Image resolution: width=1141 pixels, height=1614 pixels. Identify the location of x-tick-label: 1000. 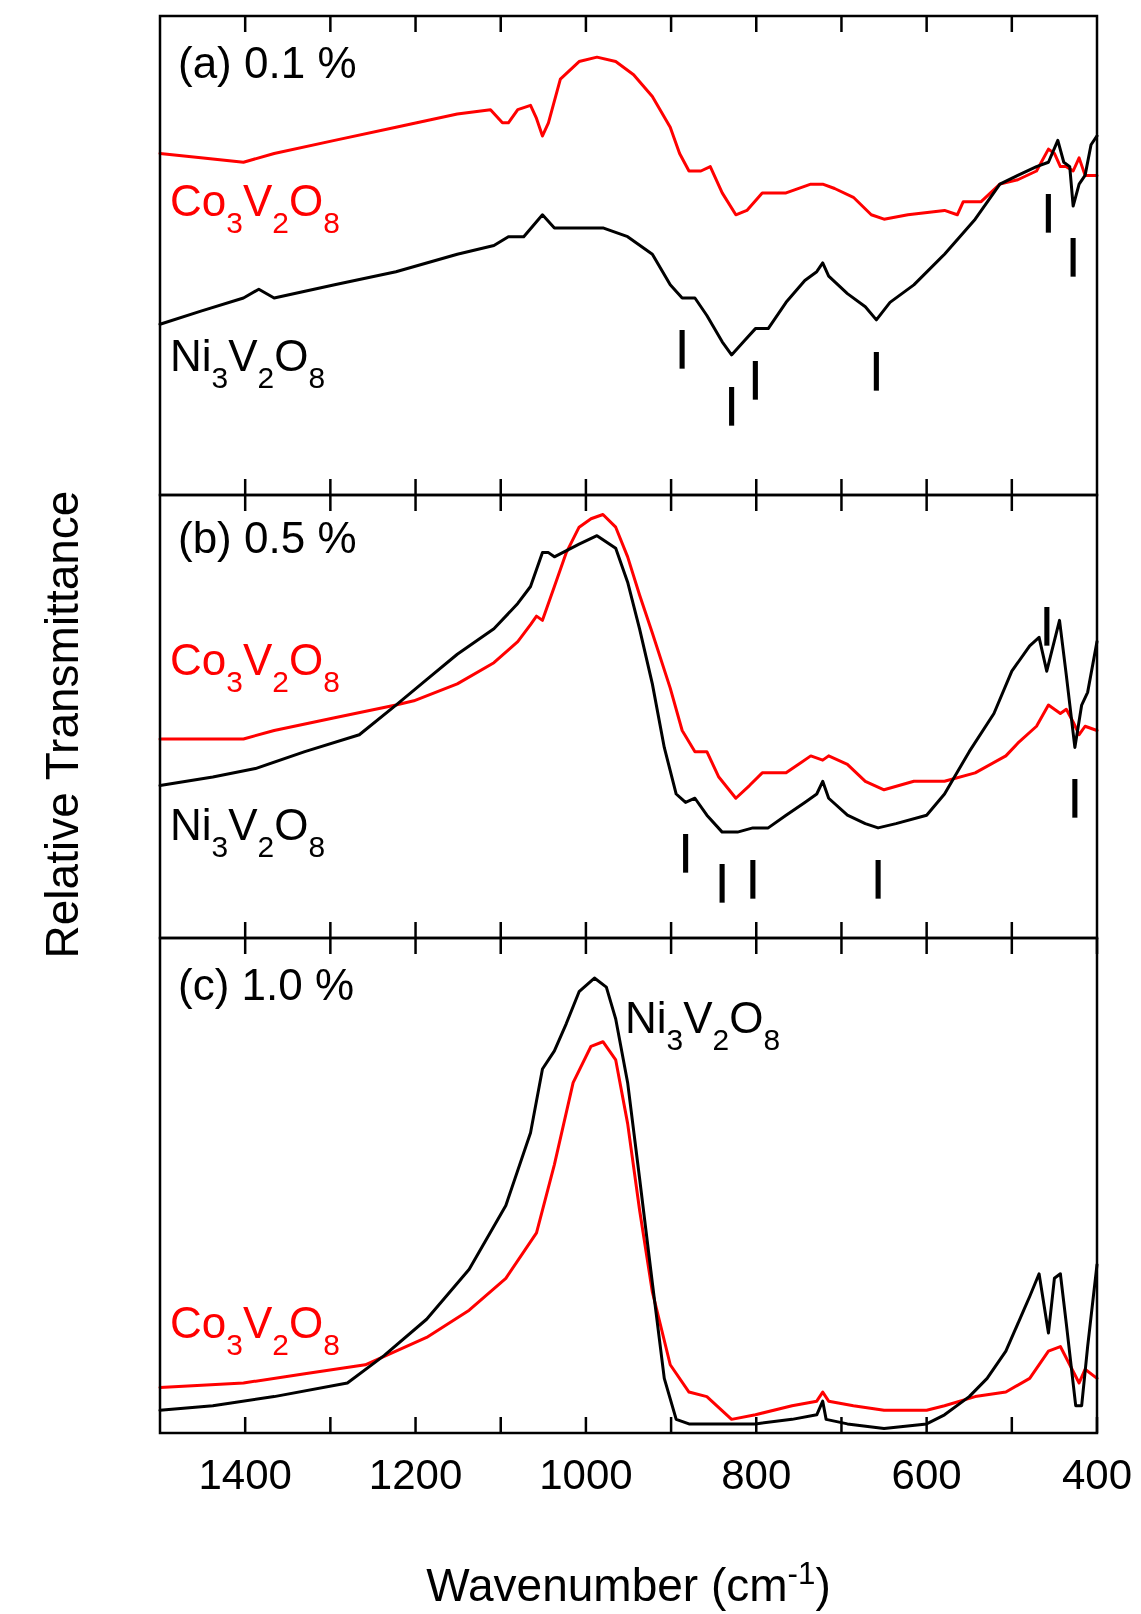
(586, 1474).